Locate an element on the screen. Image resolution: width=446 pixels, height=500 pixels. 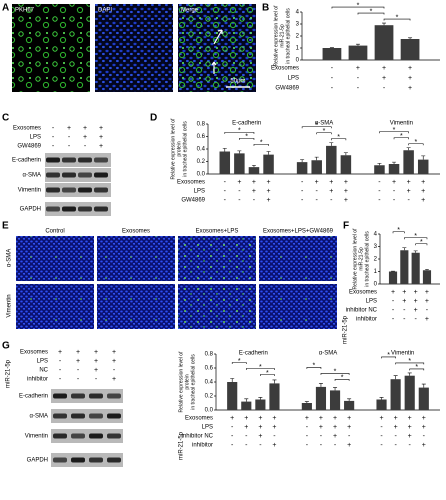
y-tick-label: 4 is located at coordinates (376, 235).